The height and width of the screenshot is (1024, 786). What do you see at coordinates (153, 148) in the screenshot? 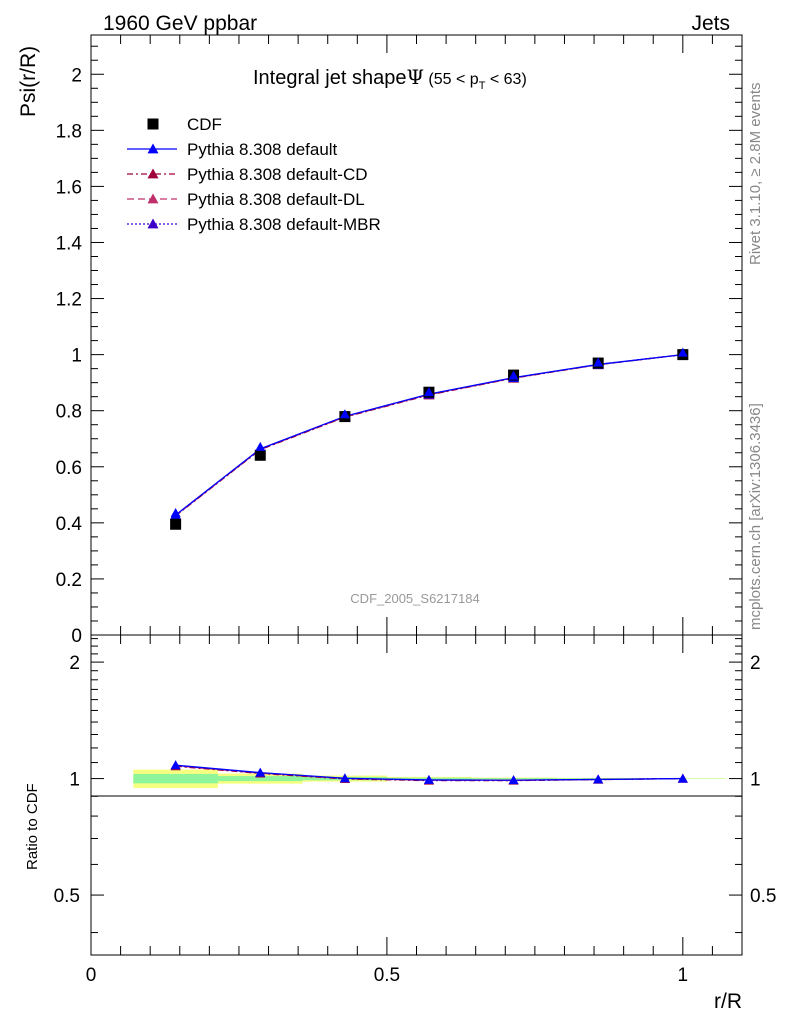
I see `legend-marker-pythia-8-308-default` at bounding box center [153, 148].